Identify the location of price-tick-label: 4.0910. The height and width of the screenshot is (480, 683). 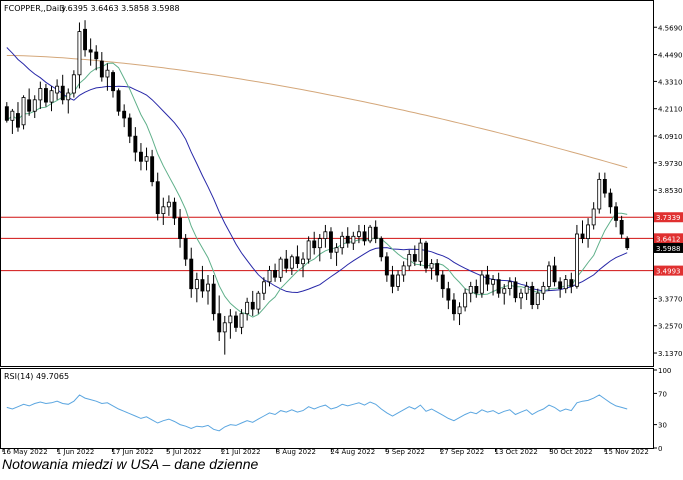
(670, 137).